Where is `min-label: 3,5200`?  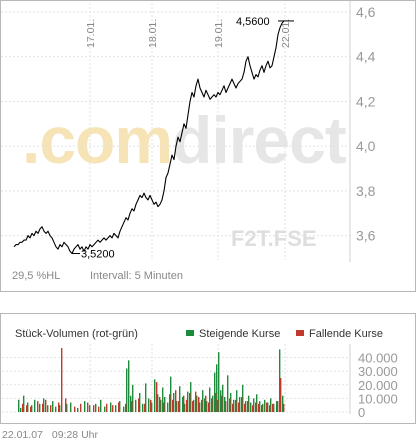 min-label: 3,5200 is located at coordinates (98, 255).